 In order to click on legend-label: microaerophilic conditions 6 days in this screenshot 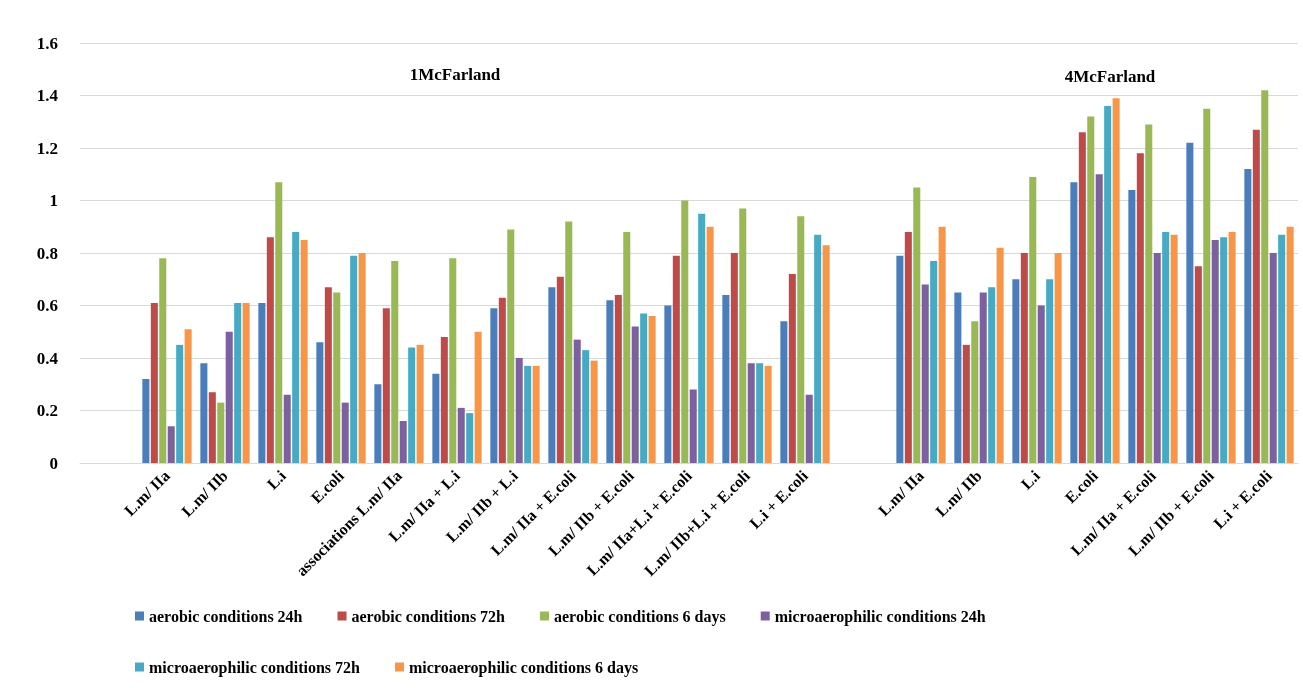, I will do `click(523, 667)`.